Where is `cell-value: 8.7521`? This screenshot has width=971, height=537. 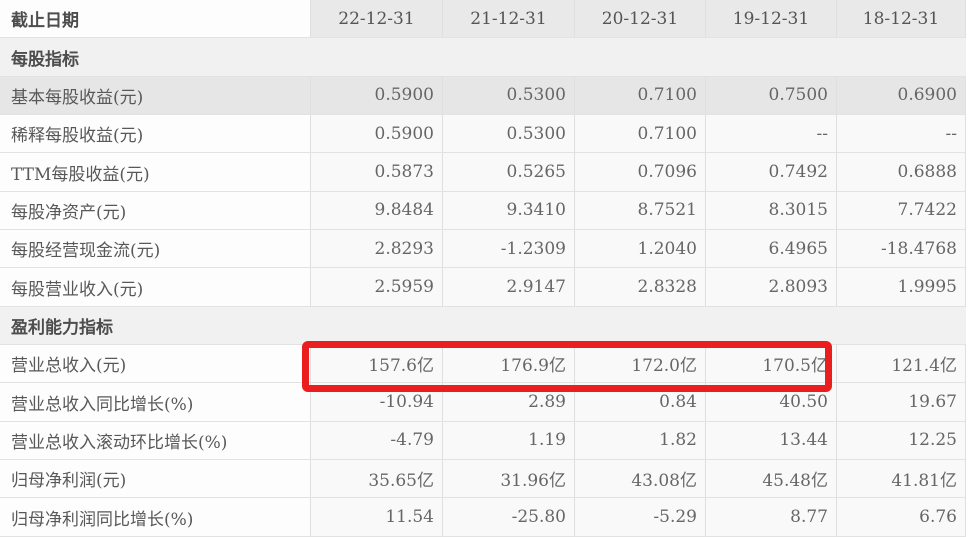 cell-value: 8.7521 is located at coordinates (639, 210).